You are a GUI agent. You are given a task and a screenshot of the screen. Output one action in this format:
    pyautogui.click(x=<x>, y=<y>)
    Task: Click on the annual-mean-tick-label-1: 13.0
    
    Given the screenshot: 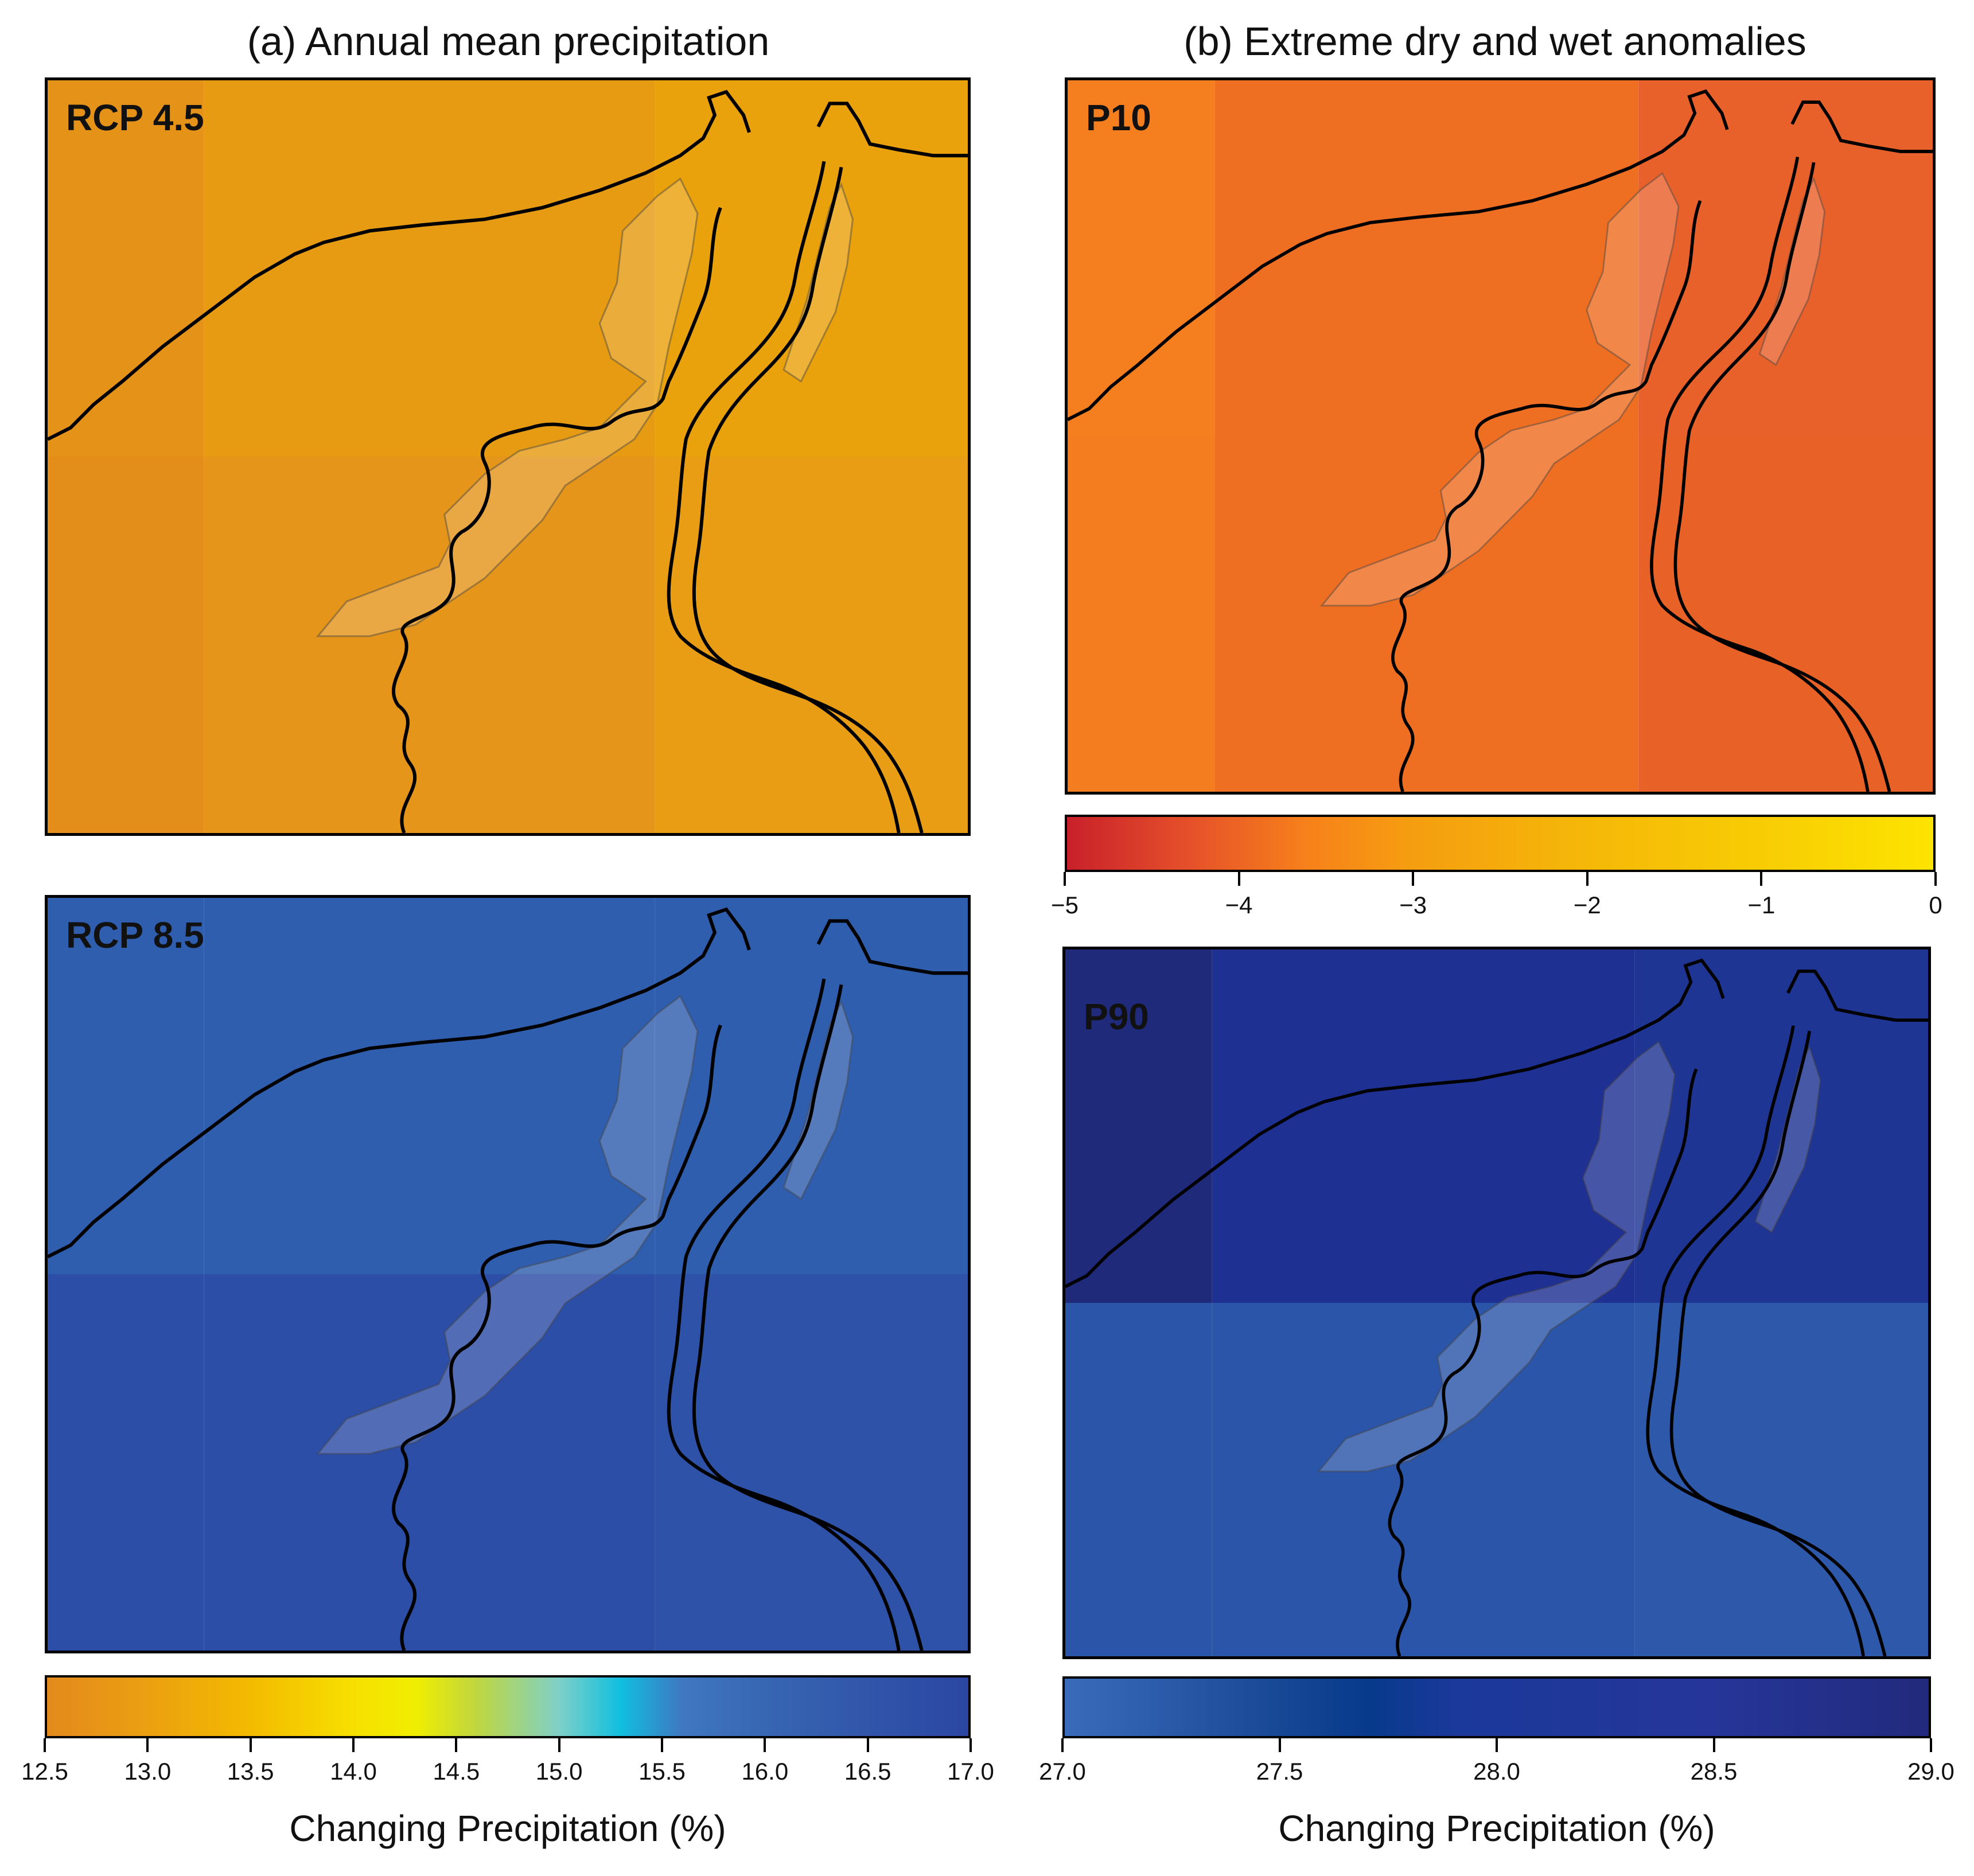 What is the action you would take?
    pyautogui.click(x=148, y=1771)
    